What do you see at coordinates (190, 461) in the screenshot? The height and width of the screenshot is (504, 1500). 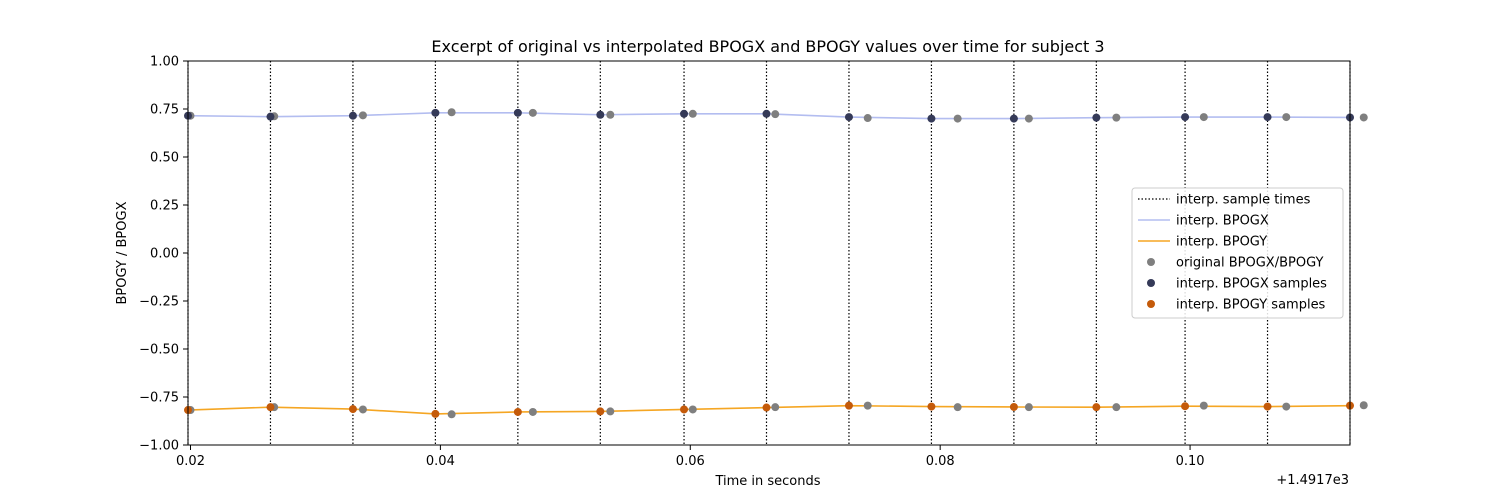 I see `x-tick-label: 0.02` at bounding box center [190, 461].